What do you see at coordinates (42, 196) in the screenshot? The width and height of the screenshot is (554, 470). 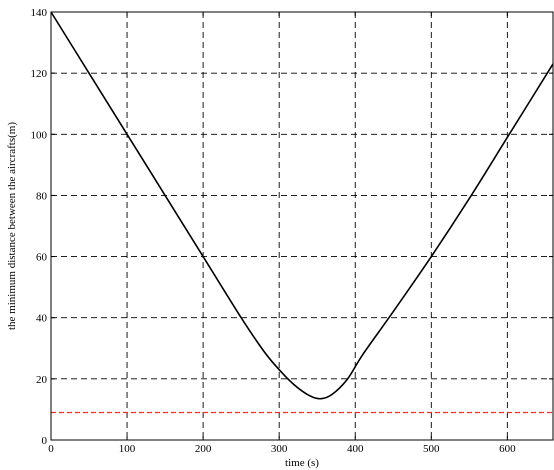 I see `y-tick-label: 80` at bounding box center [42, 196].